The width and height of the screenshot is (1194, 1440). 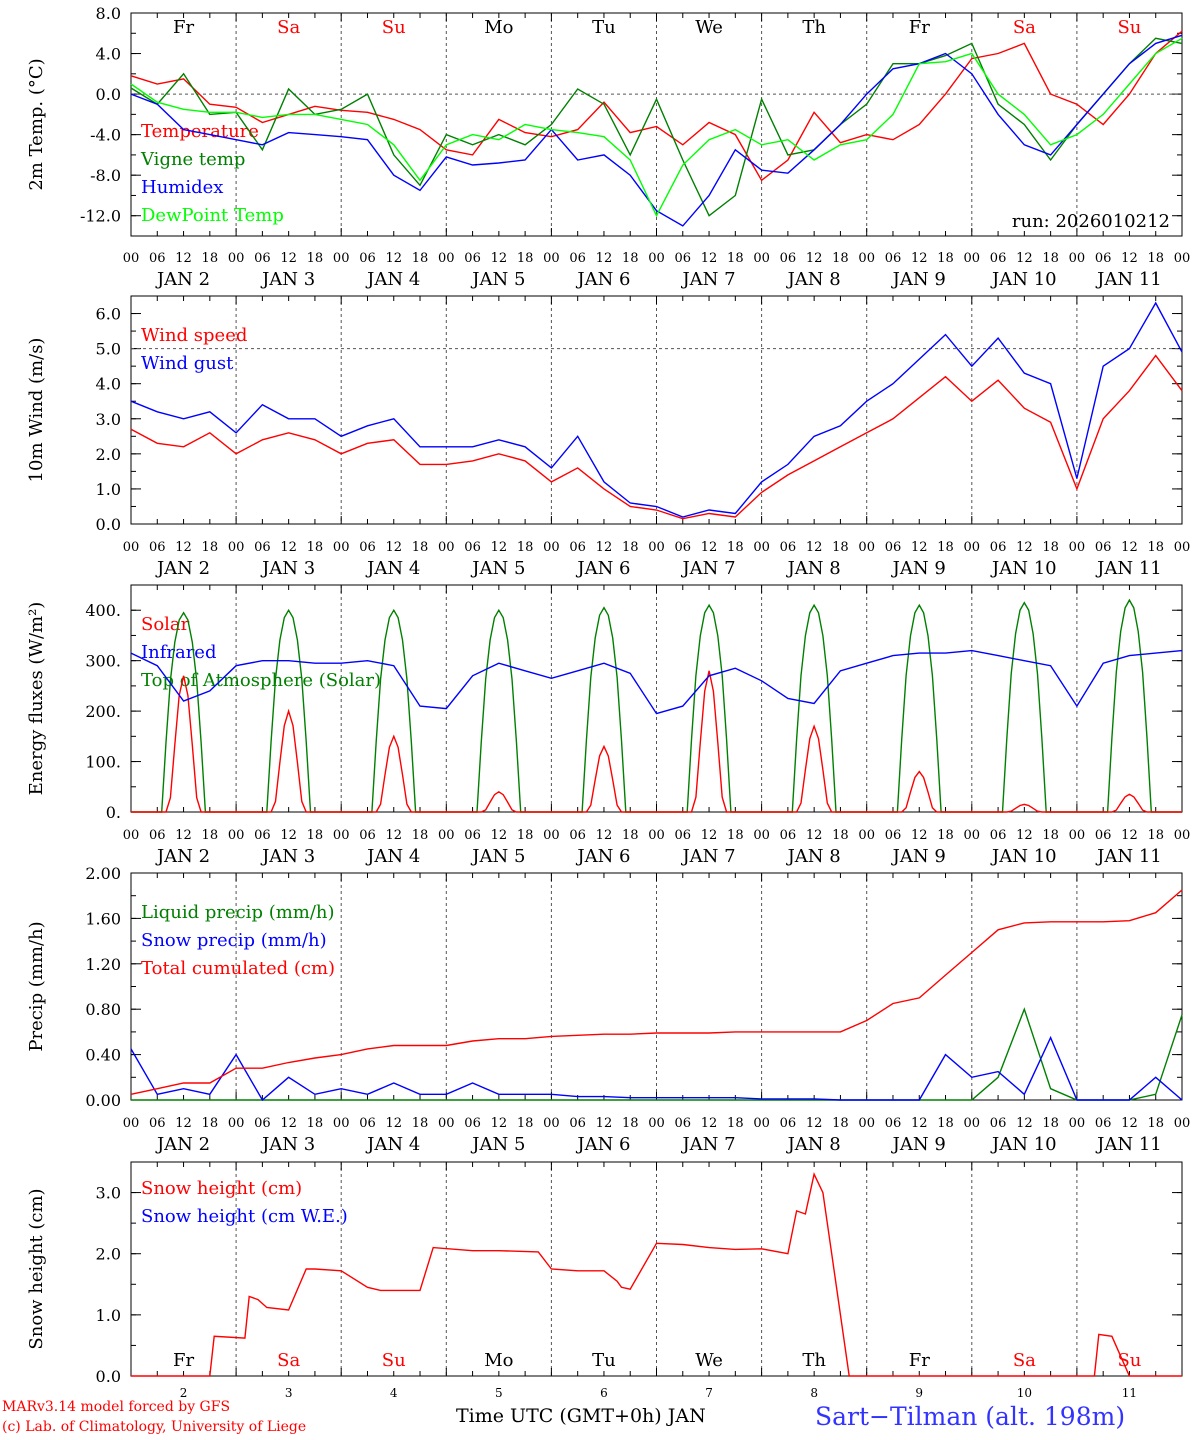 What do you see at coordinates (192, 159) in the screenshot?
I see `legend-entry: Vigne temp` at bounding box center [192, 159].